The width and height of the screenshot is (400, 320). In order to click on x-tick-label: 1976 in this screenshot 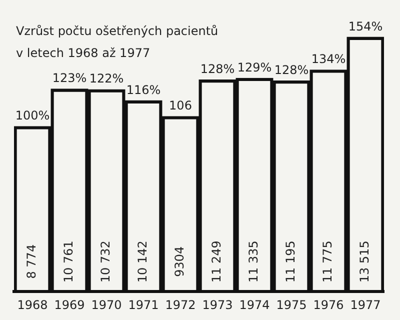, I will do `click(328, 305)`.